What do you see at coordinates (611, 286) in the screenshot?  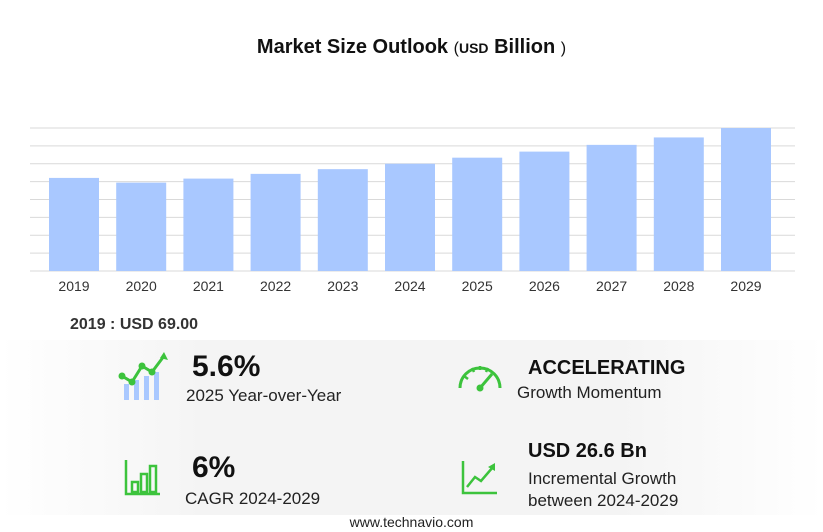 I see `x-tick-label: 2027` at bounding box center [611, 286].